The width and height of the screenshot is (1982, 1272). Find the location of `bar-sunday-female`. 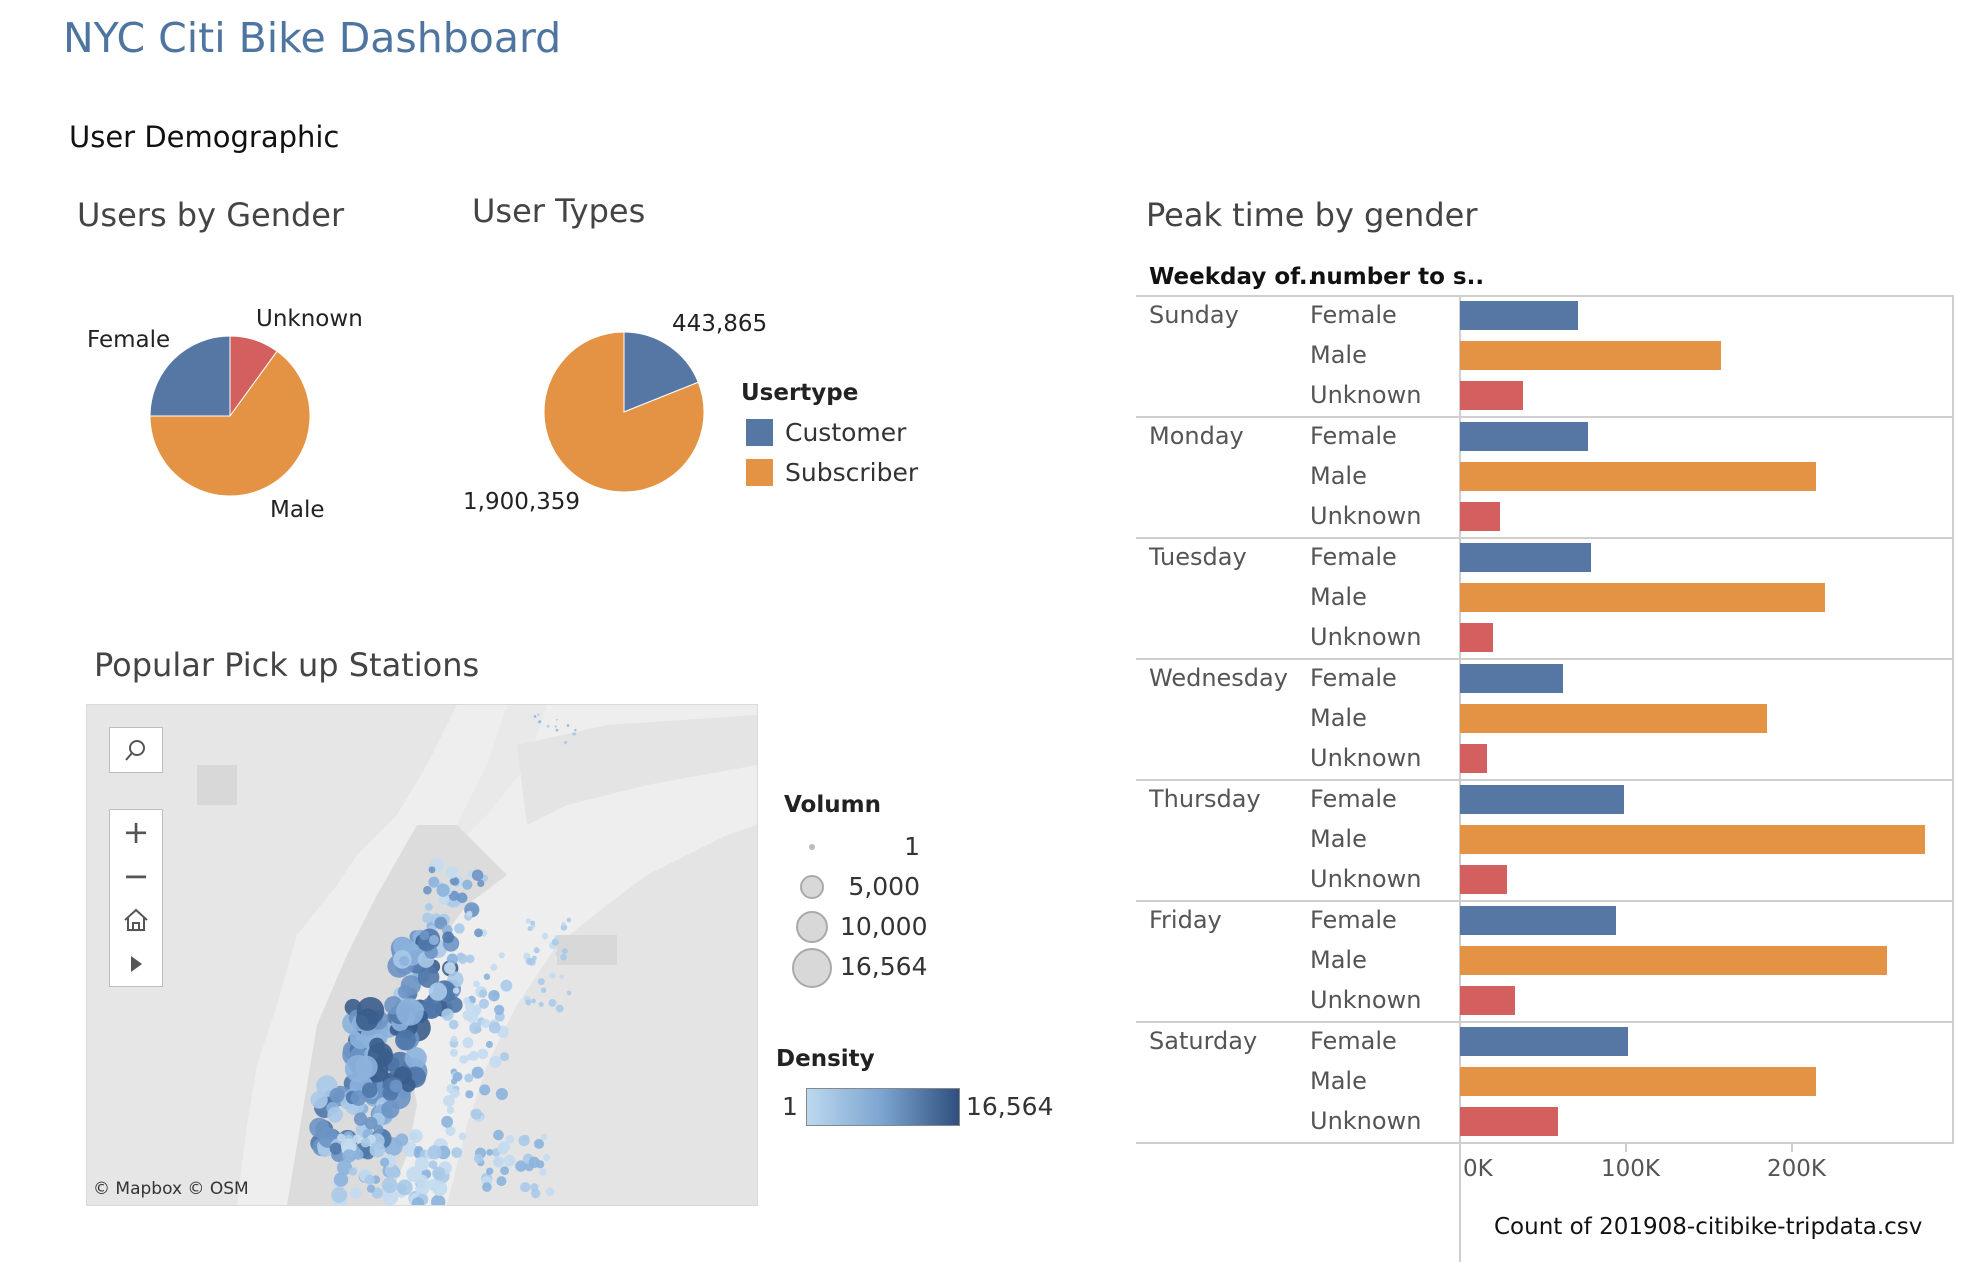

bar-sunday-female is located at coordinates (1519, 315).